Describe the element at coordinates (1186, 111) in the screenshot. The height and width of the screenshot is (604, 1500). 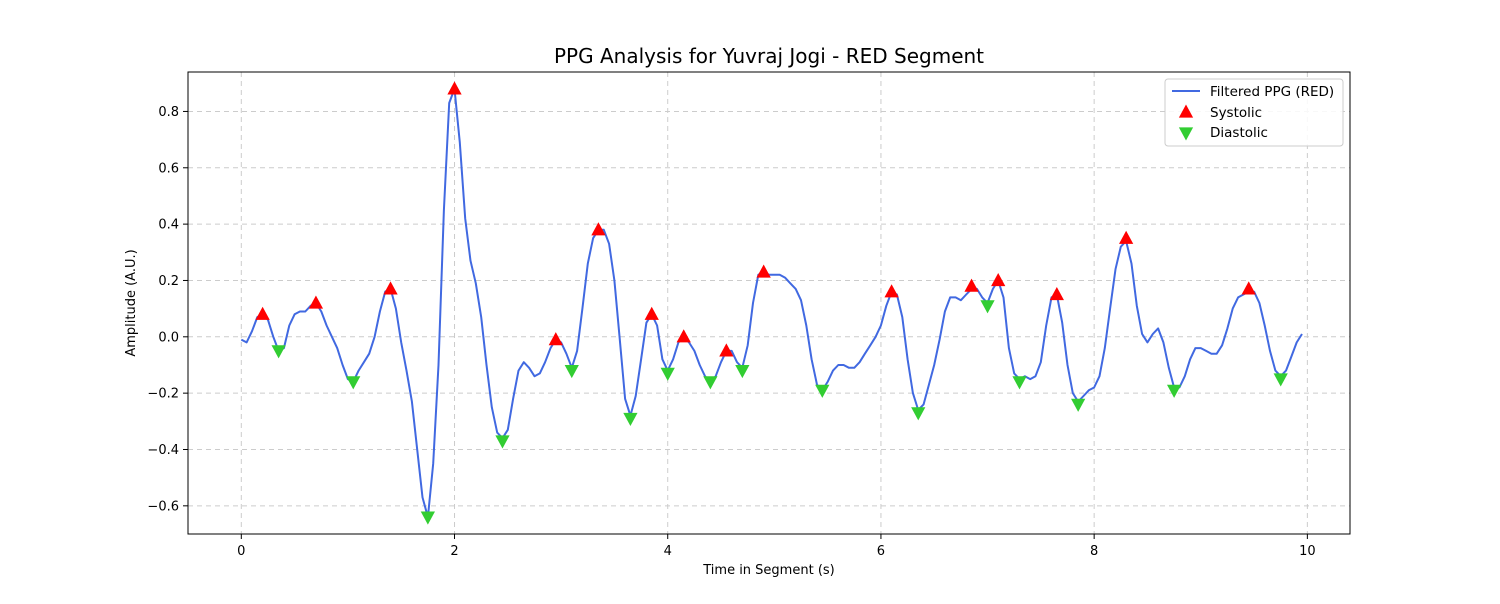
I see `legend-triangle-up-icon` at that location.